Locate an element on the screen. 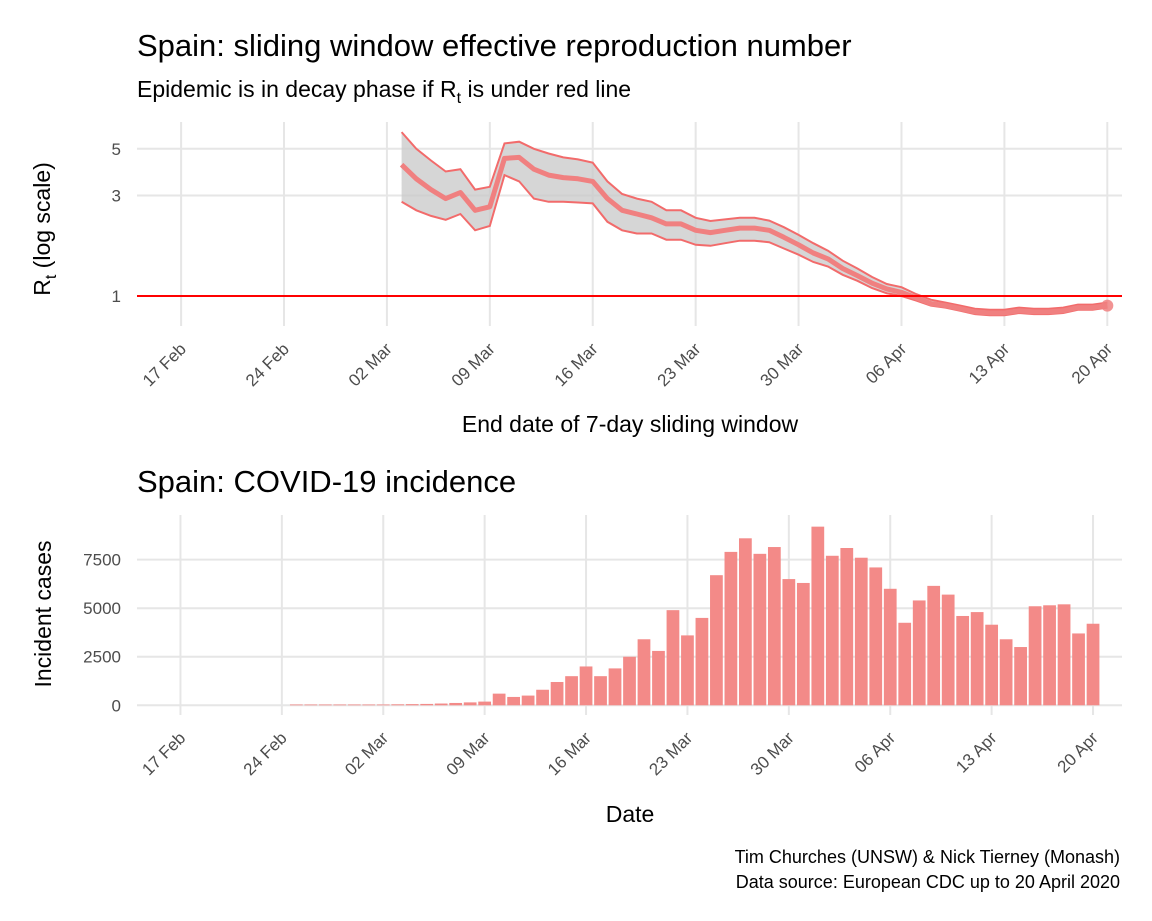 This screenshot has height=921, width=1152. incidence-y-axis-title: Incident cases is located at coordinates (43, 613).